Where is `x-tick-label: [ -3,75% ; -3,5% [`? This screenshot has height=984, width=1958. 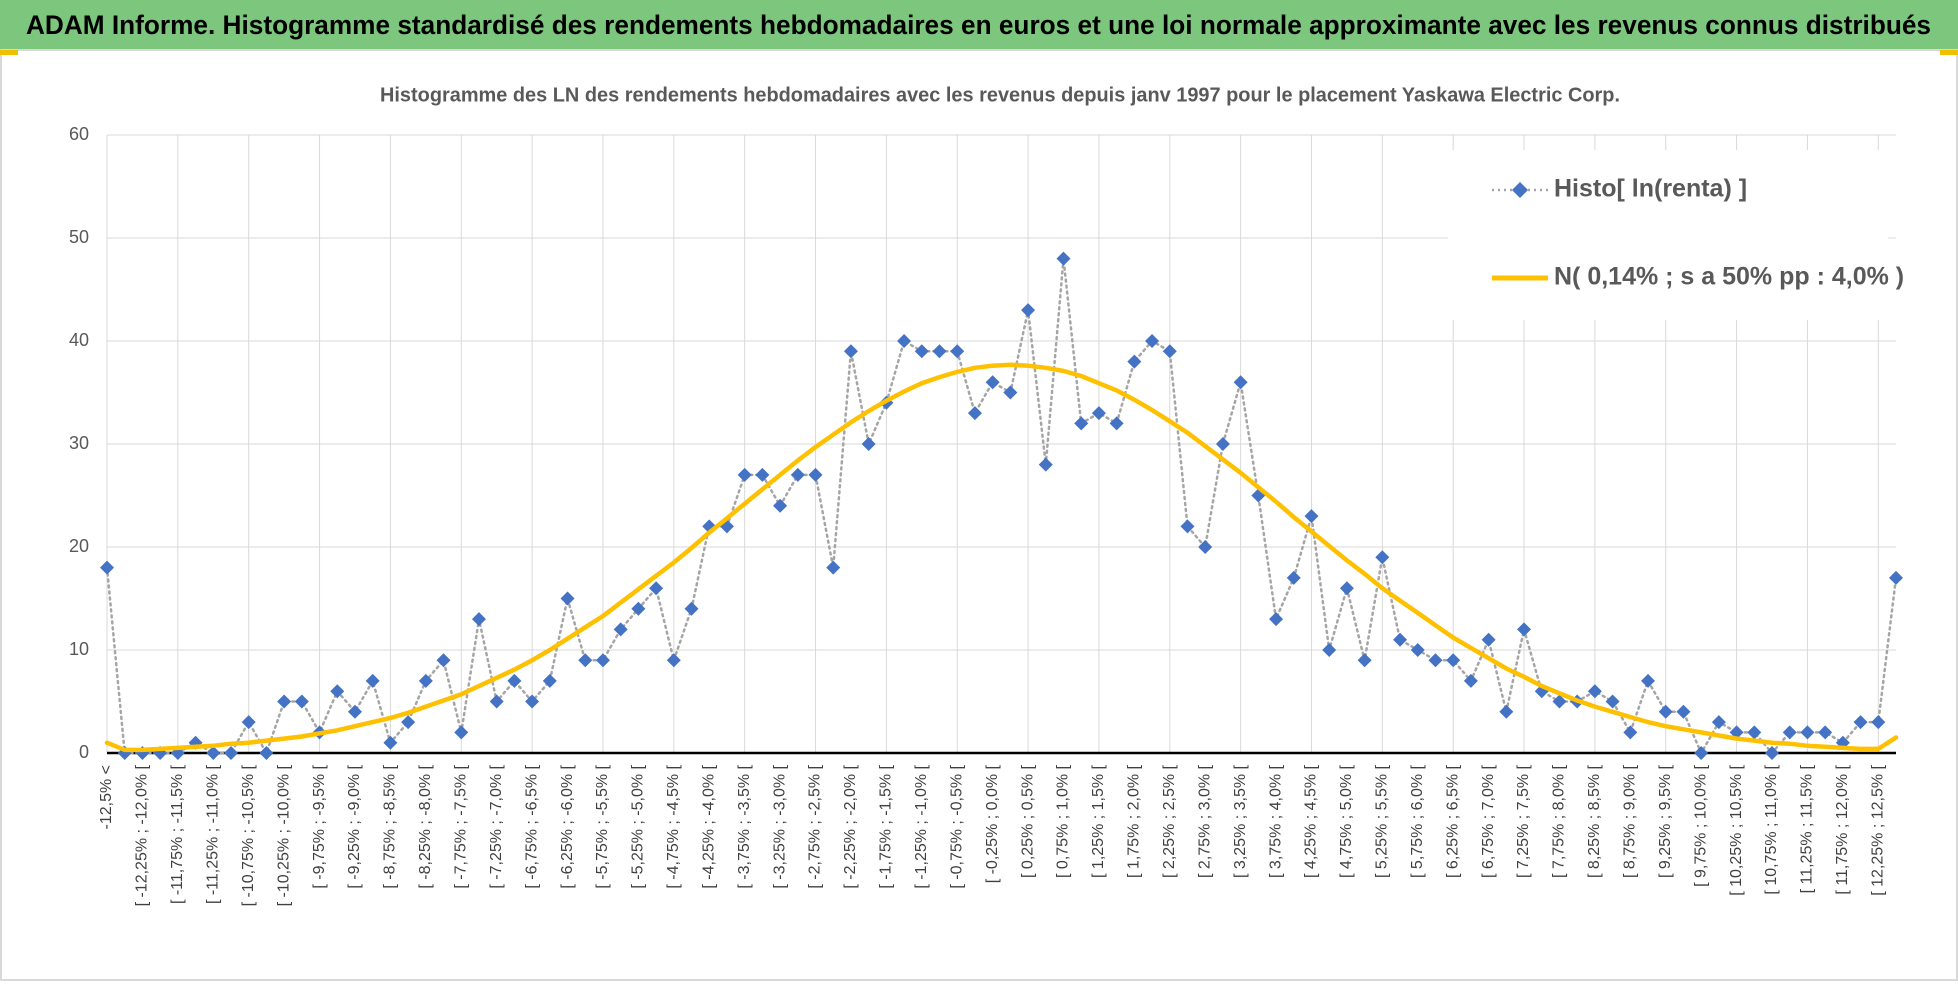 x-tick-label: [ -3,75% ; -3,5% [ is located at coordinates (744, 826).